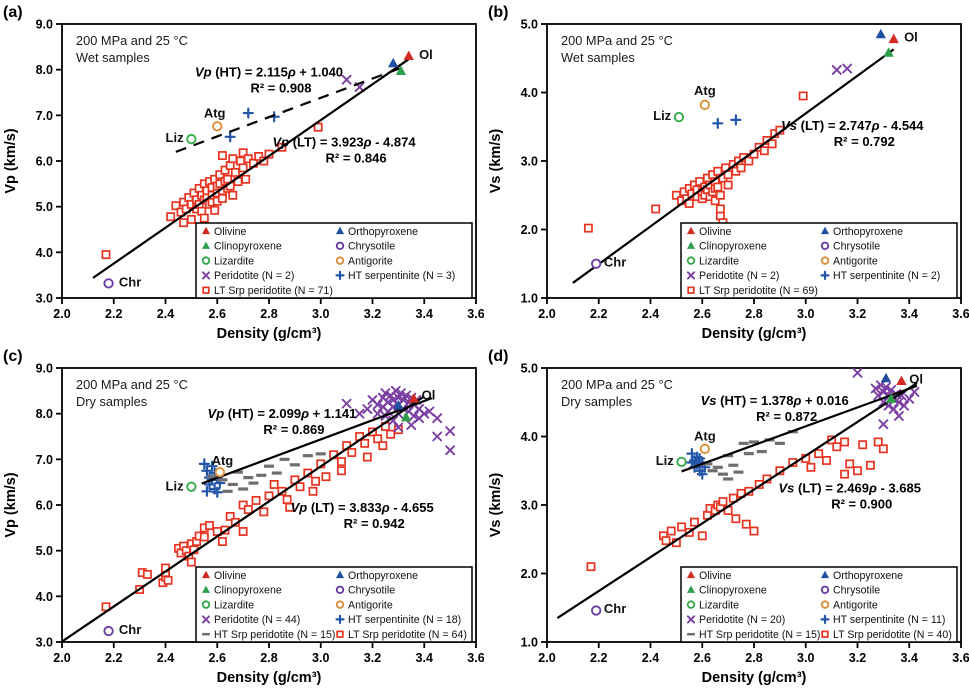  I want to click on series-clinopyroxene, so click(888, 52).